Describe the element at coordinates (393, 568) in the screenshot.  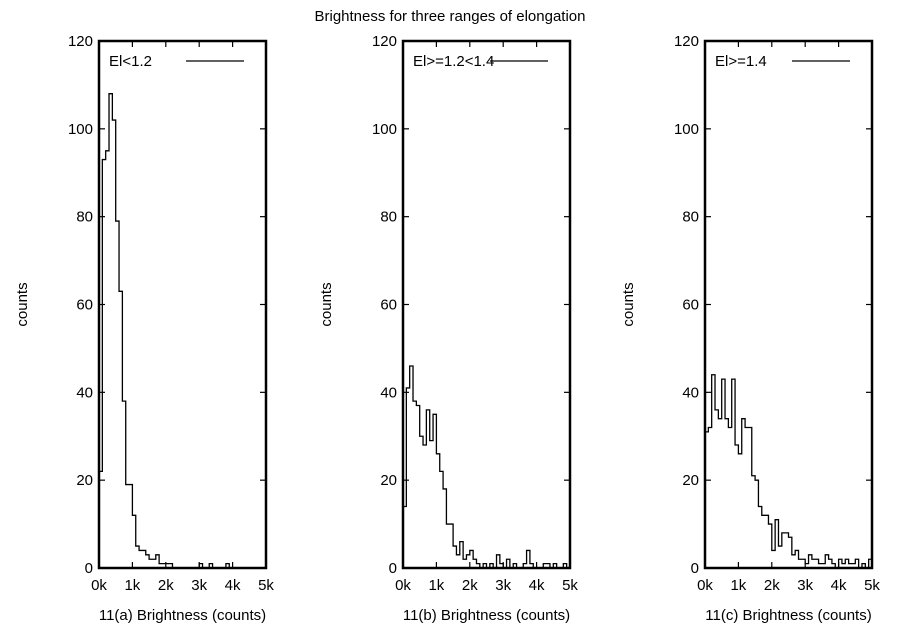
I see `y-tick-label-b: 0` at that location.